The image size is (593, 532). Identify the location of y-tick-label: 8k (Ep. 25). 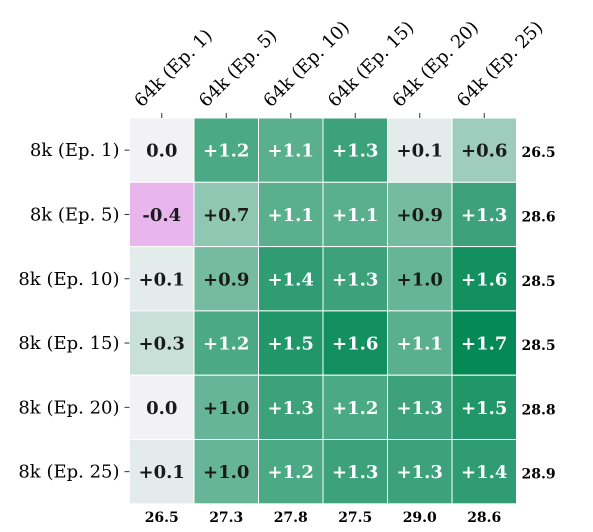
(68, 472).